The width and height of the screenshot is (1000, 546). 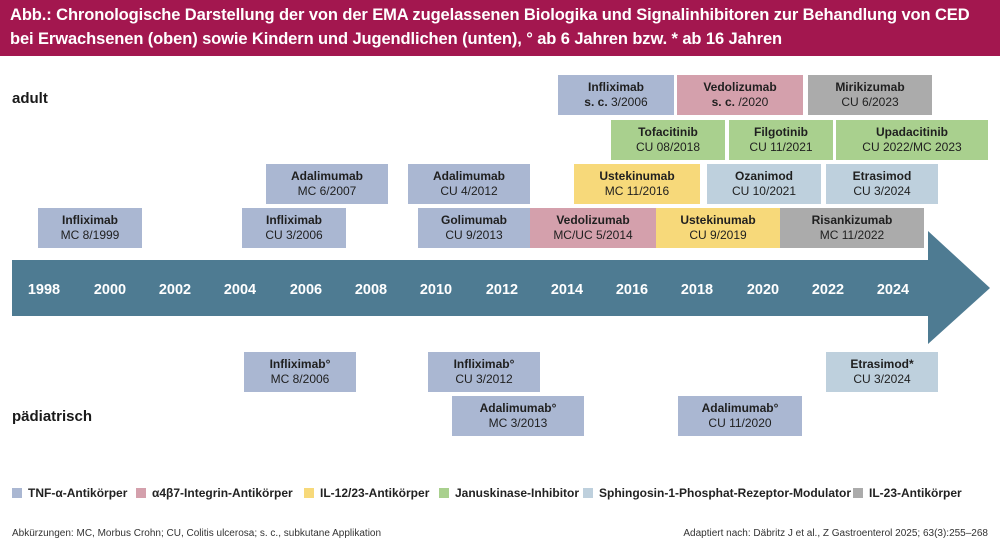 What do you see at coordinates (870, 102) in the screenshot?
I see `approval-detail: CU 6/2023` at bounding box center [870, 102].